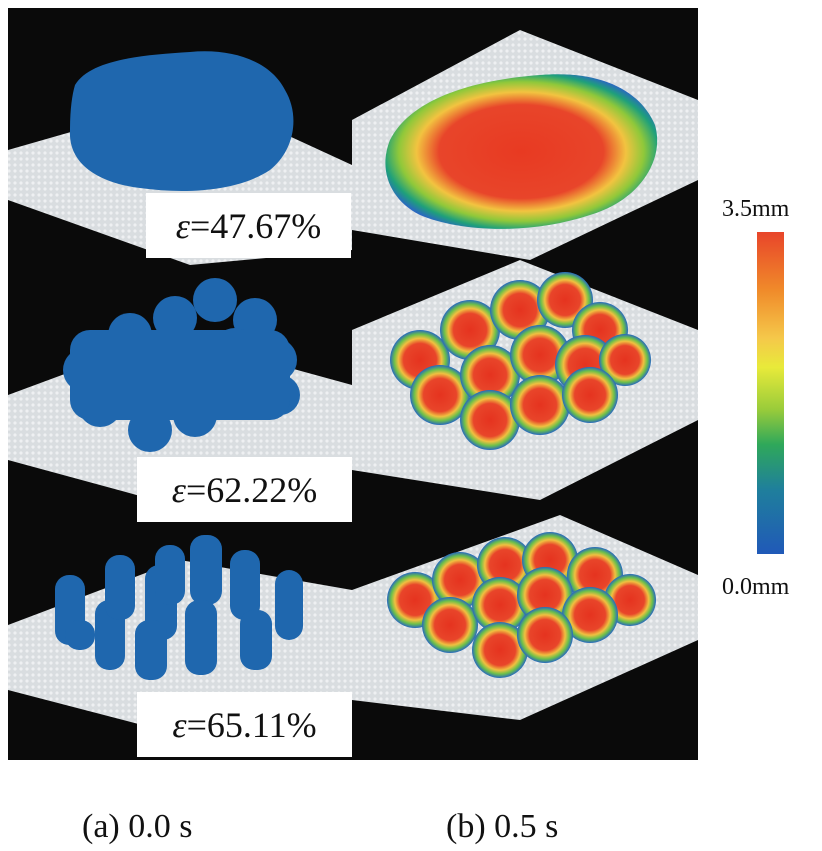 The height and width of the screenshot is (851, 822). What do you see at coordinates (251, 724) in the screenshot?
I see `porosity-value: =65.11%` at bounding box center [251, 724].